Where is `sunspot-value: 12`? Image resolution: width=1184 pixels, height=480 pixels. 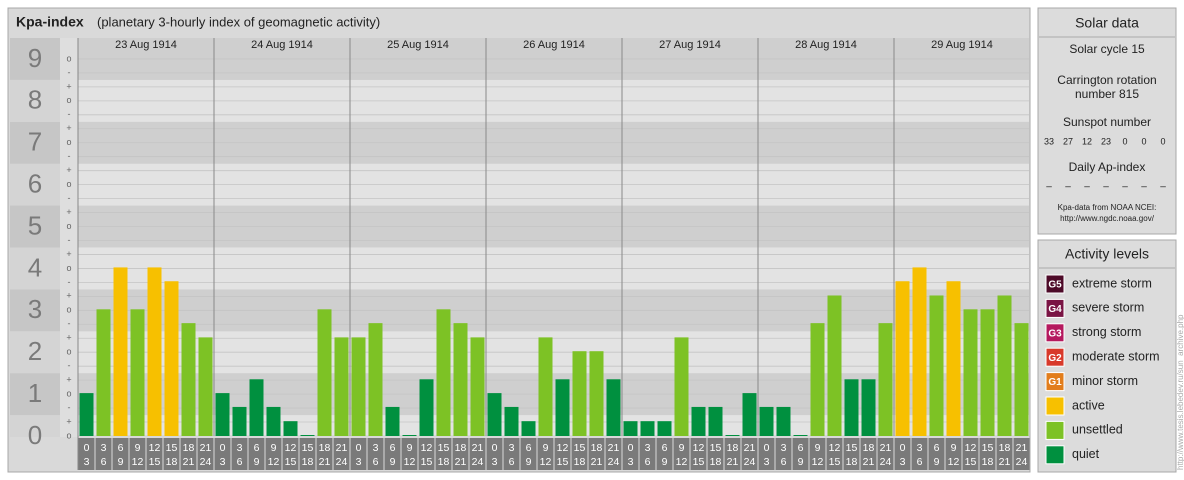
sunspot-value: 12 is located at coordinates (1087, 141).